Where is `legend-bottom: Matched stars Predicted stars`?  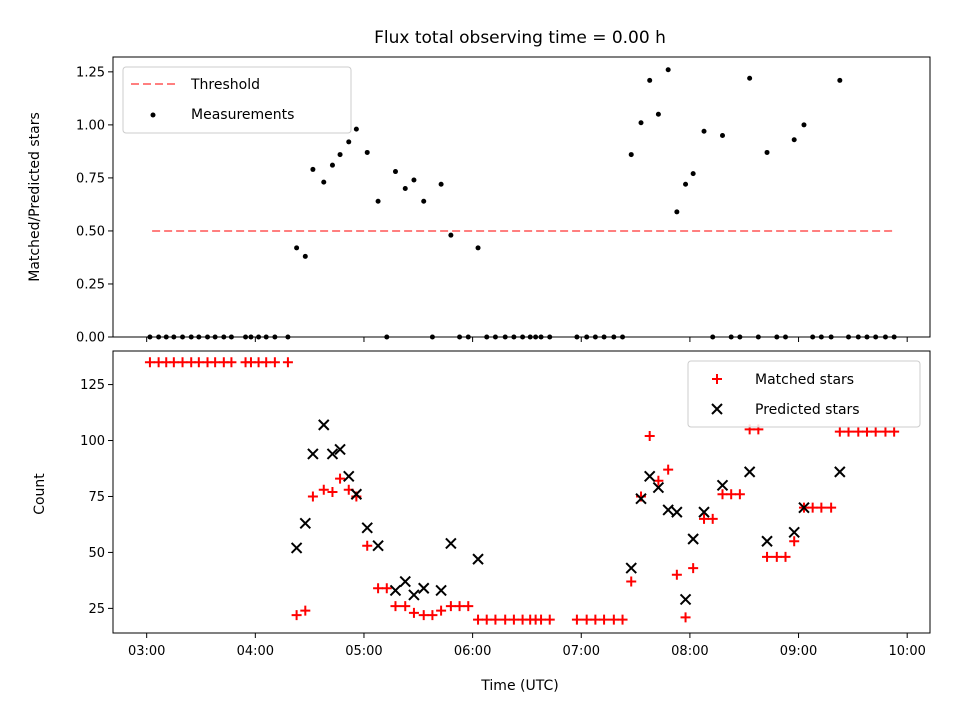 legend-bottom: Matched stars Predicted stars is located at coordinates (804, 394).